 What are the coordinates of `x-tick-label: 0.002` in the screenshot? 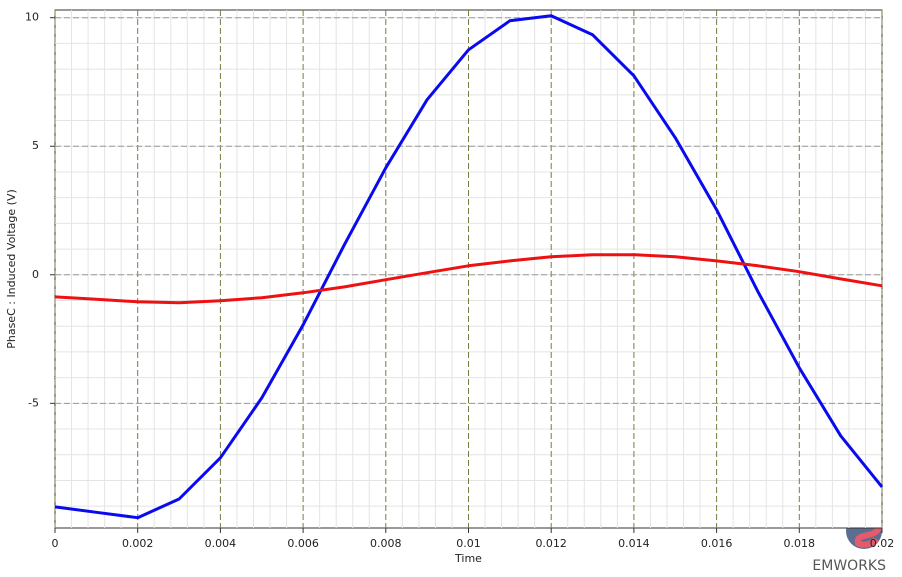 It's located at (138, 543).